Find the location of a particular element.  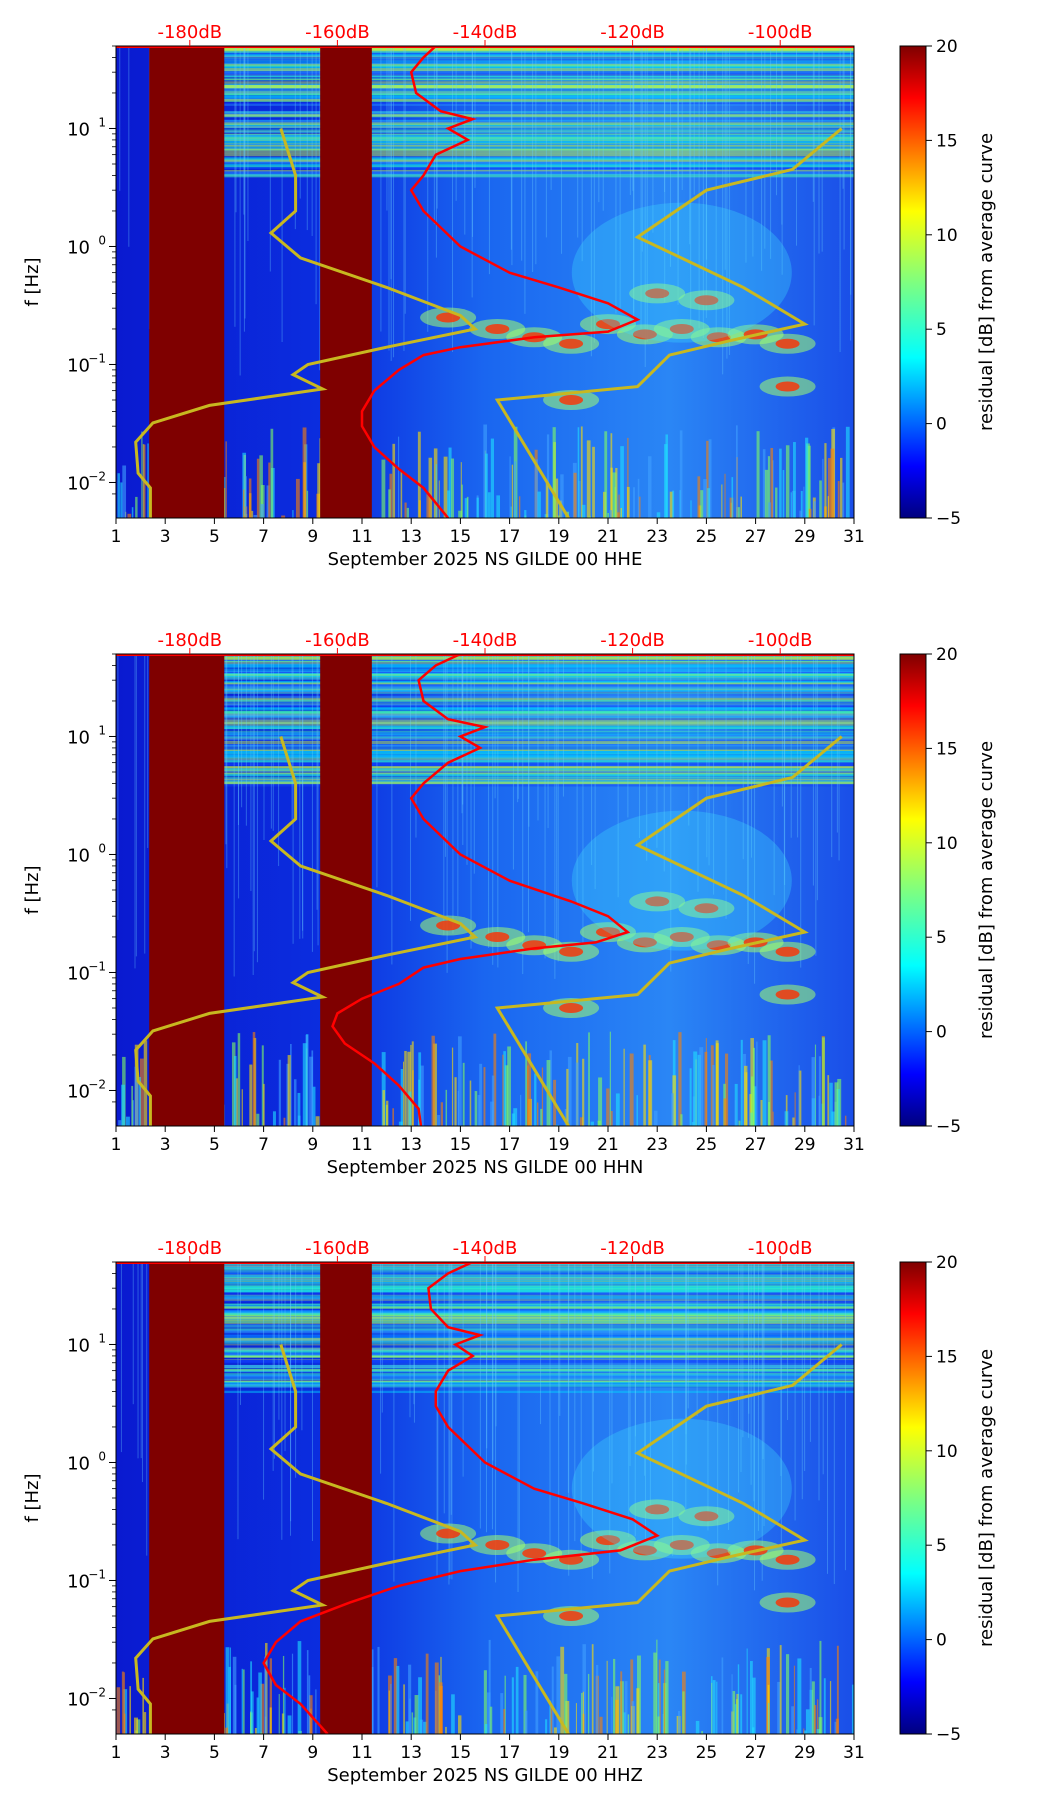

colorbar-tick-label: 15 is located at coordinates (947, 141).